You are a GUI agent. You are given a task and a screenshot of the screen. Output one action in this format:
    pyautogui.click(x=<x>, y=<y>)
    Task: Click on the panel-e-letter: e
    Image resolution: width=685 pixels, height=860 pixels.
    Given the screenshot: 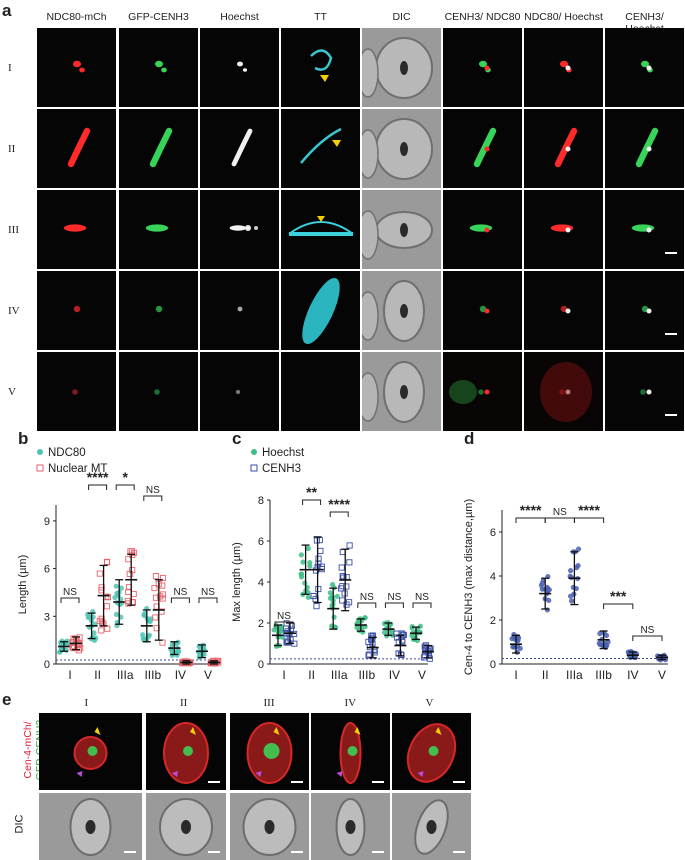 What is the action you would take?
    pyautogui.click(x=7, y=699)
    